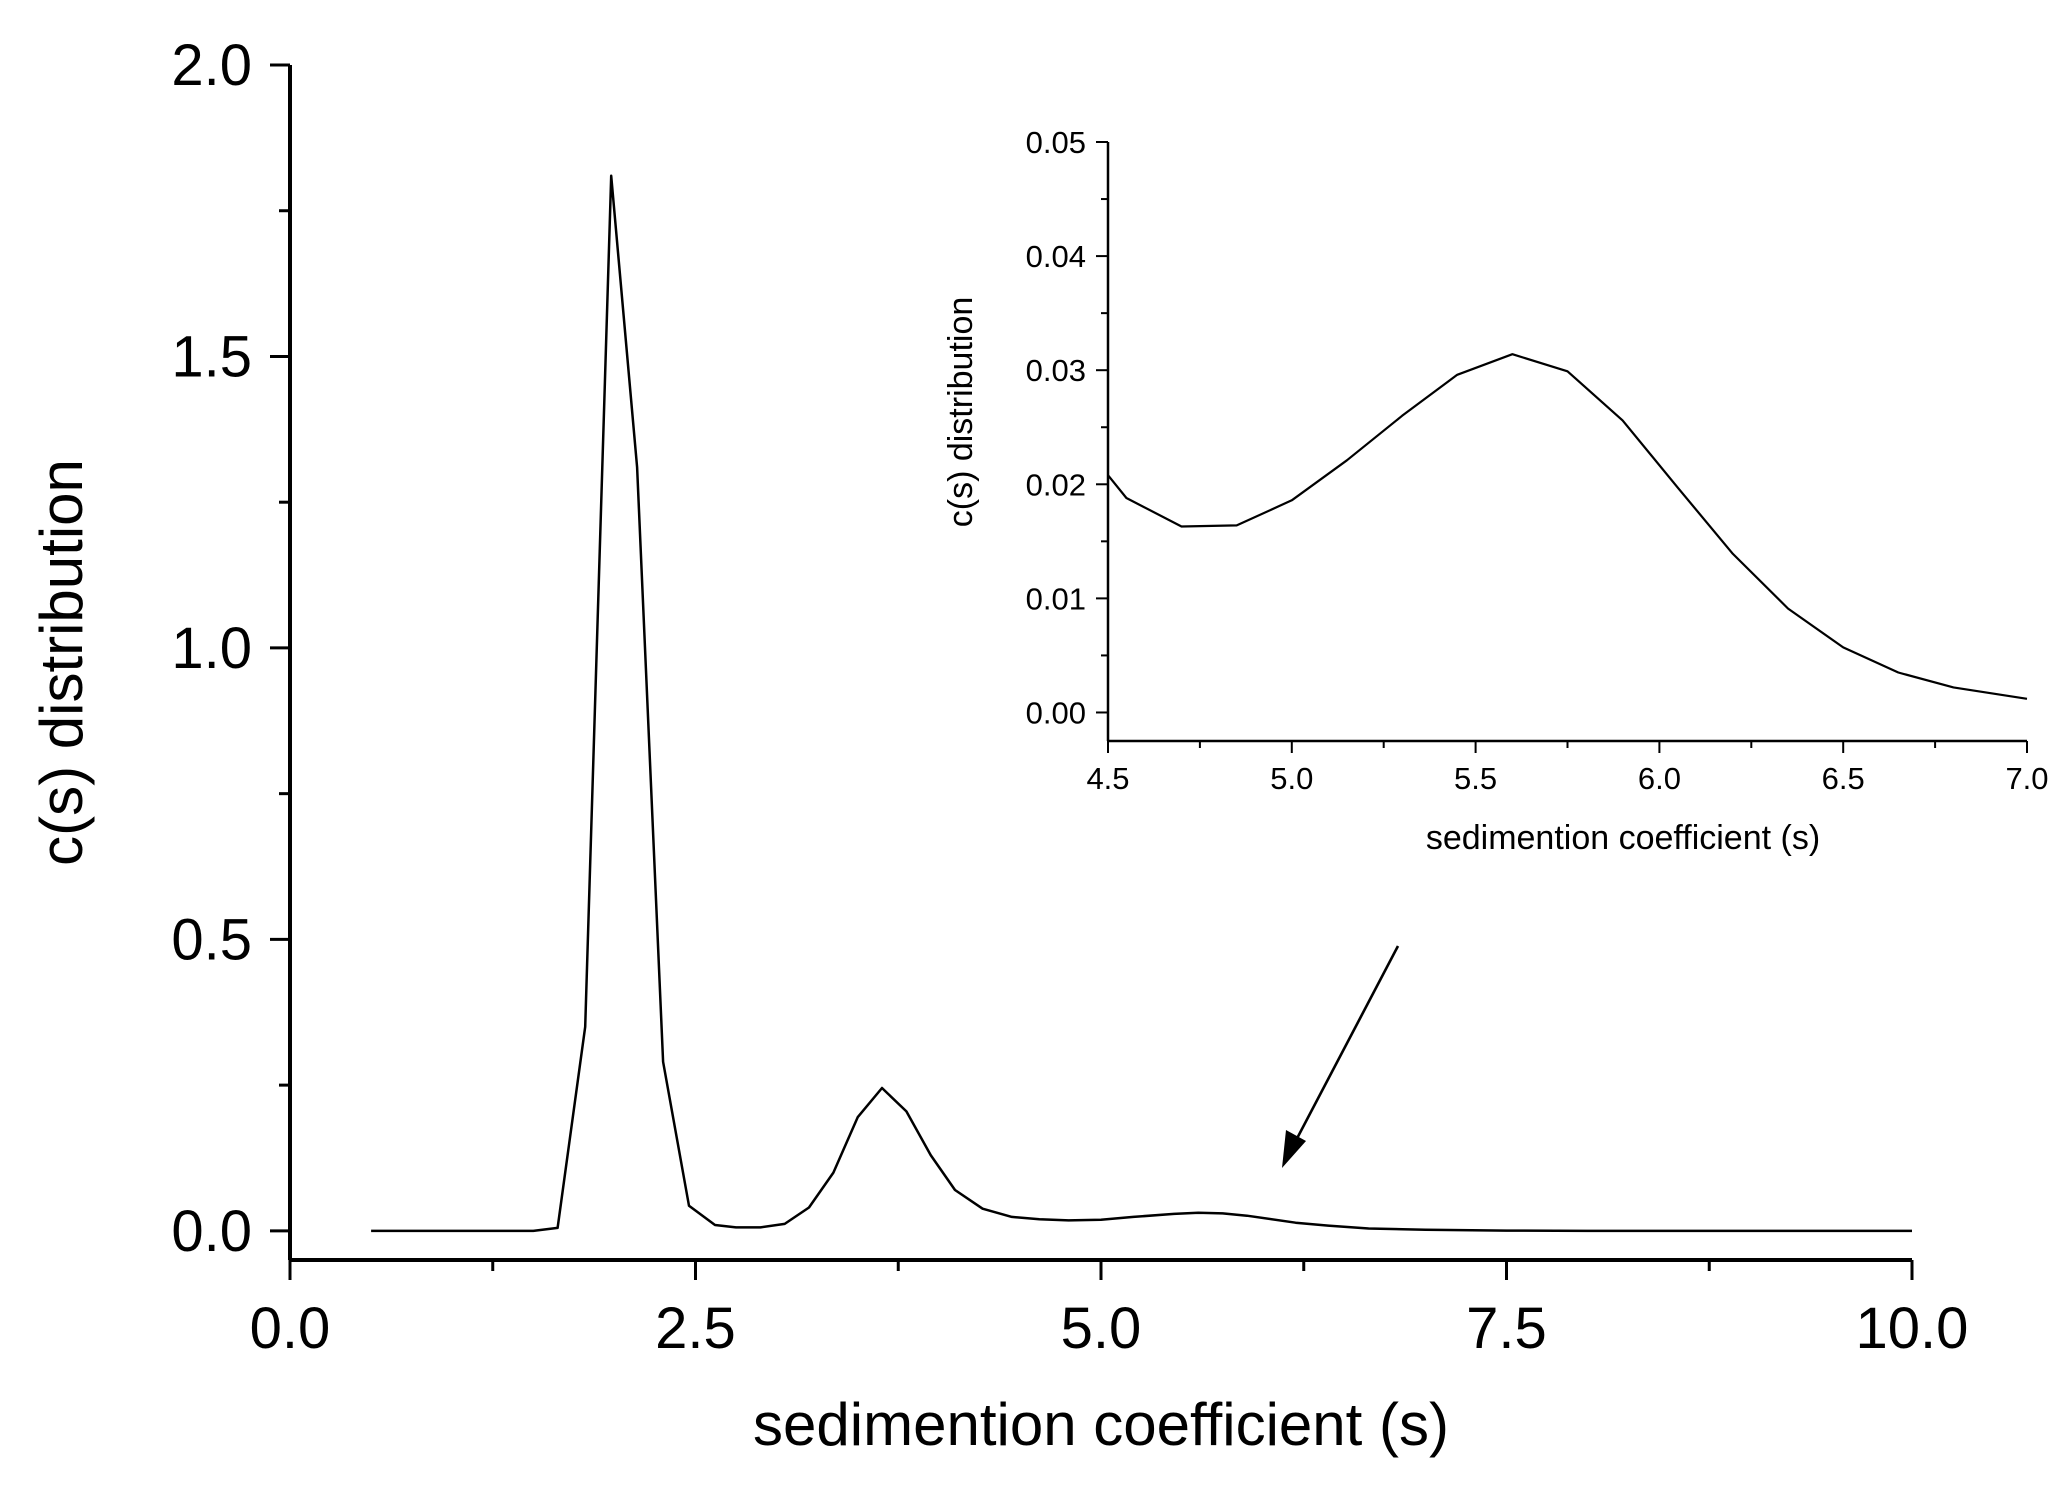 This screenshot has width=2068, height=1488. I want to click on inset-x-tick-label: 5.5, so click(1475, 778).